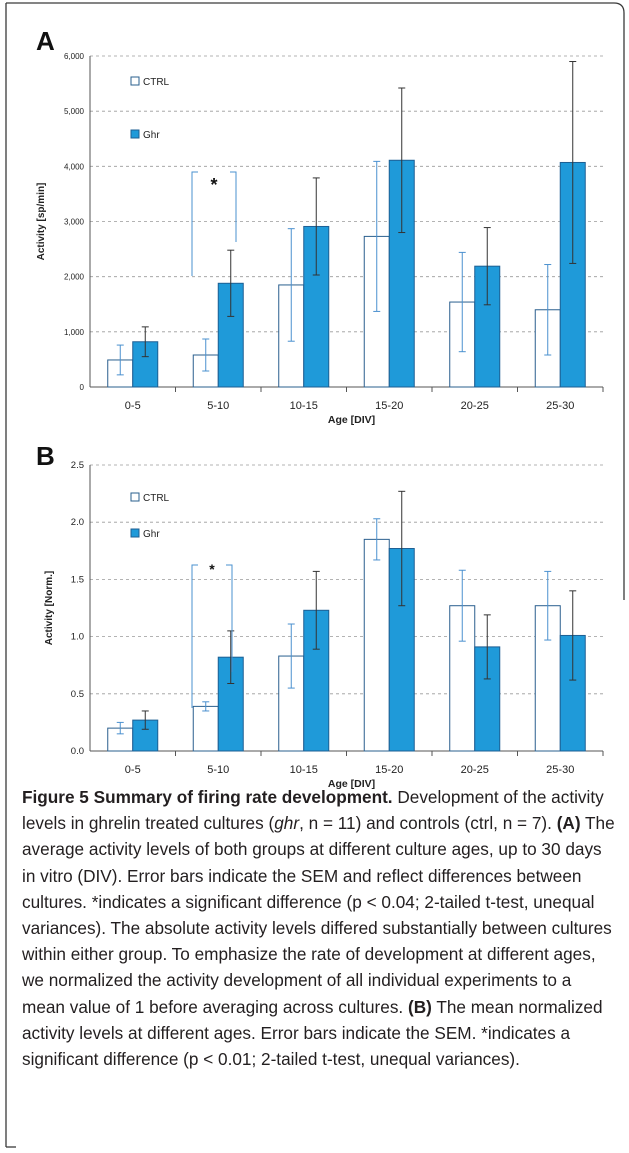 This screenshot has height=1153, width=629. I want to click on y-tick-label: 5,000, so click(74, 111).